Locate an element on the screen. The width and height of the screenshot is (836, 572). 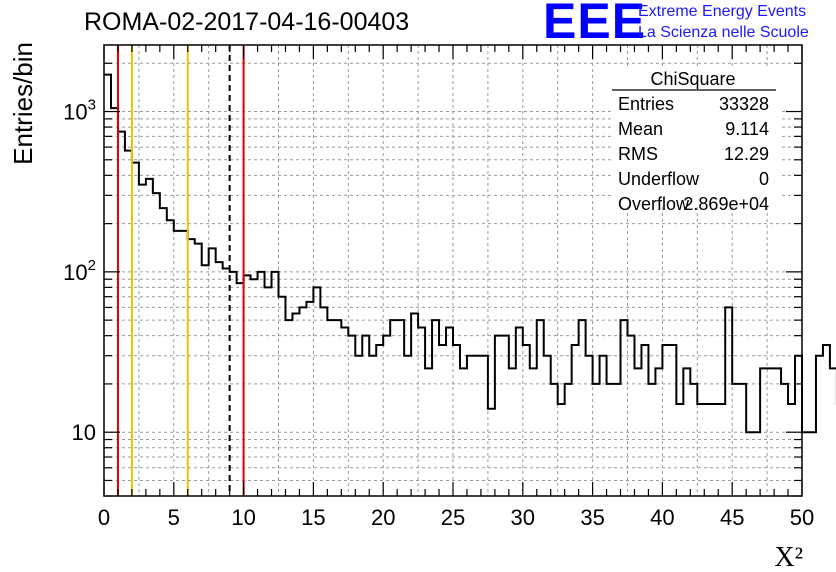
stats-row-value: 33328 is located at coordinates (744, 104).